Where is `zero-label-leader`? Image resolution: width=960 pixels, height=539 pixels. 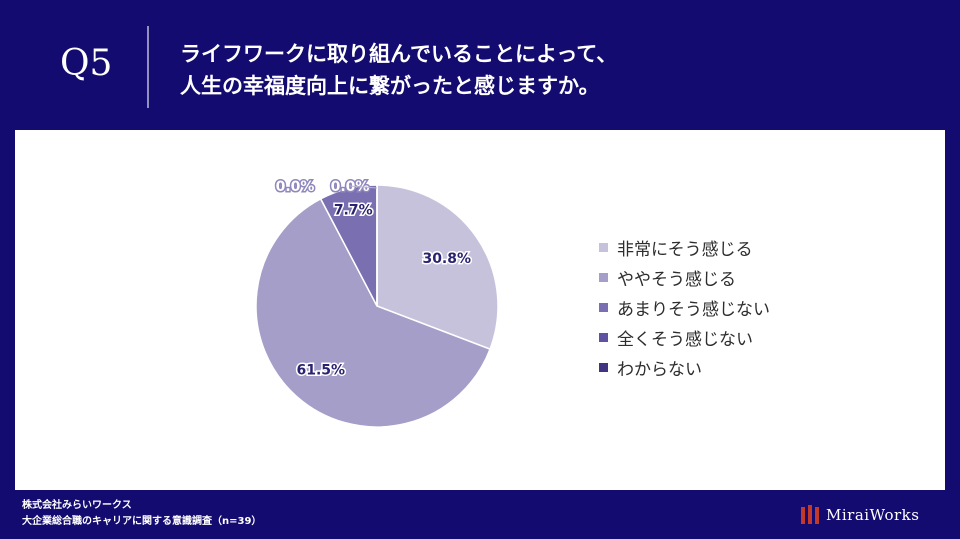 zero-label-leader is located at coordinates (363, 187).